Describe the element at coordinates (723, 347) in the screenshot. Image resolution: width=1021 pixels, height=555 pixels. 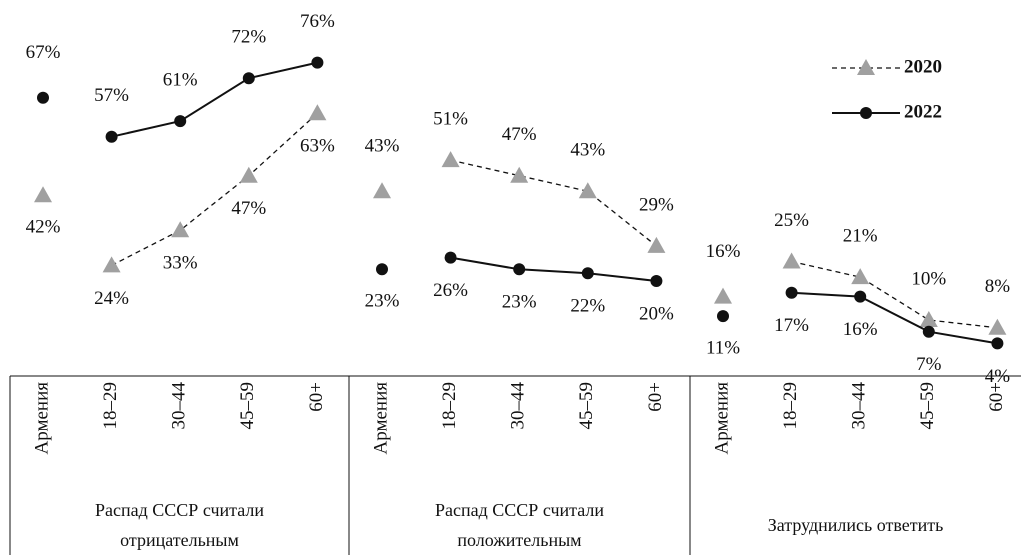
I see `data-label: 11%` at that location.